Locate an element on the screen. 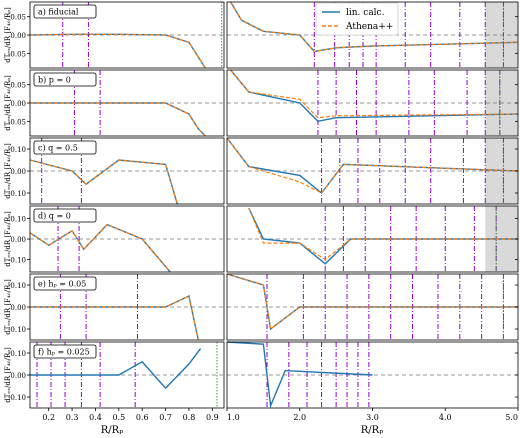  x-tick-label: 2.0 is located at coordinates (299, 417).